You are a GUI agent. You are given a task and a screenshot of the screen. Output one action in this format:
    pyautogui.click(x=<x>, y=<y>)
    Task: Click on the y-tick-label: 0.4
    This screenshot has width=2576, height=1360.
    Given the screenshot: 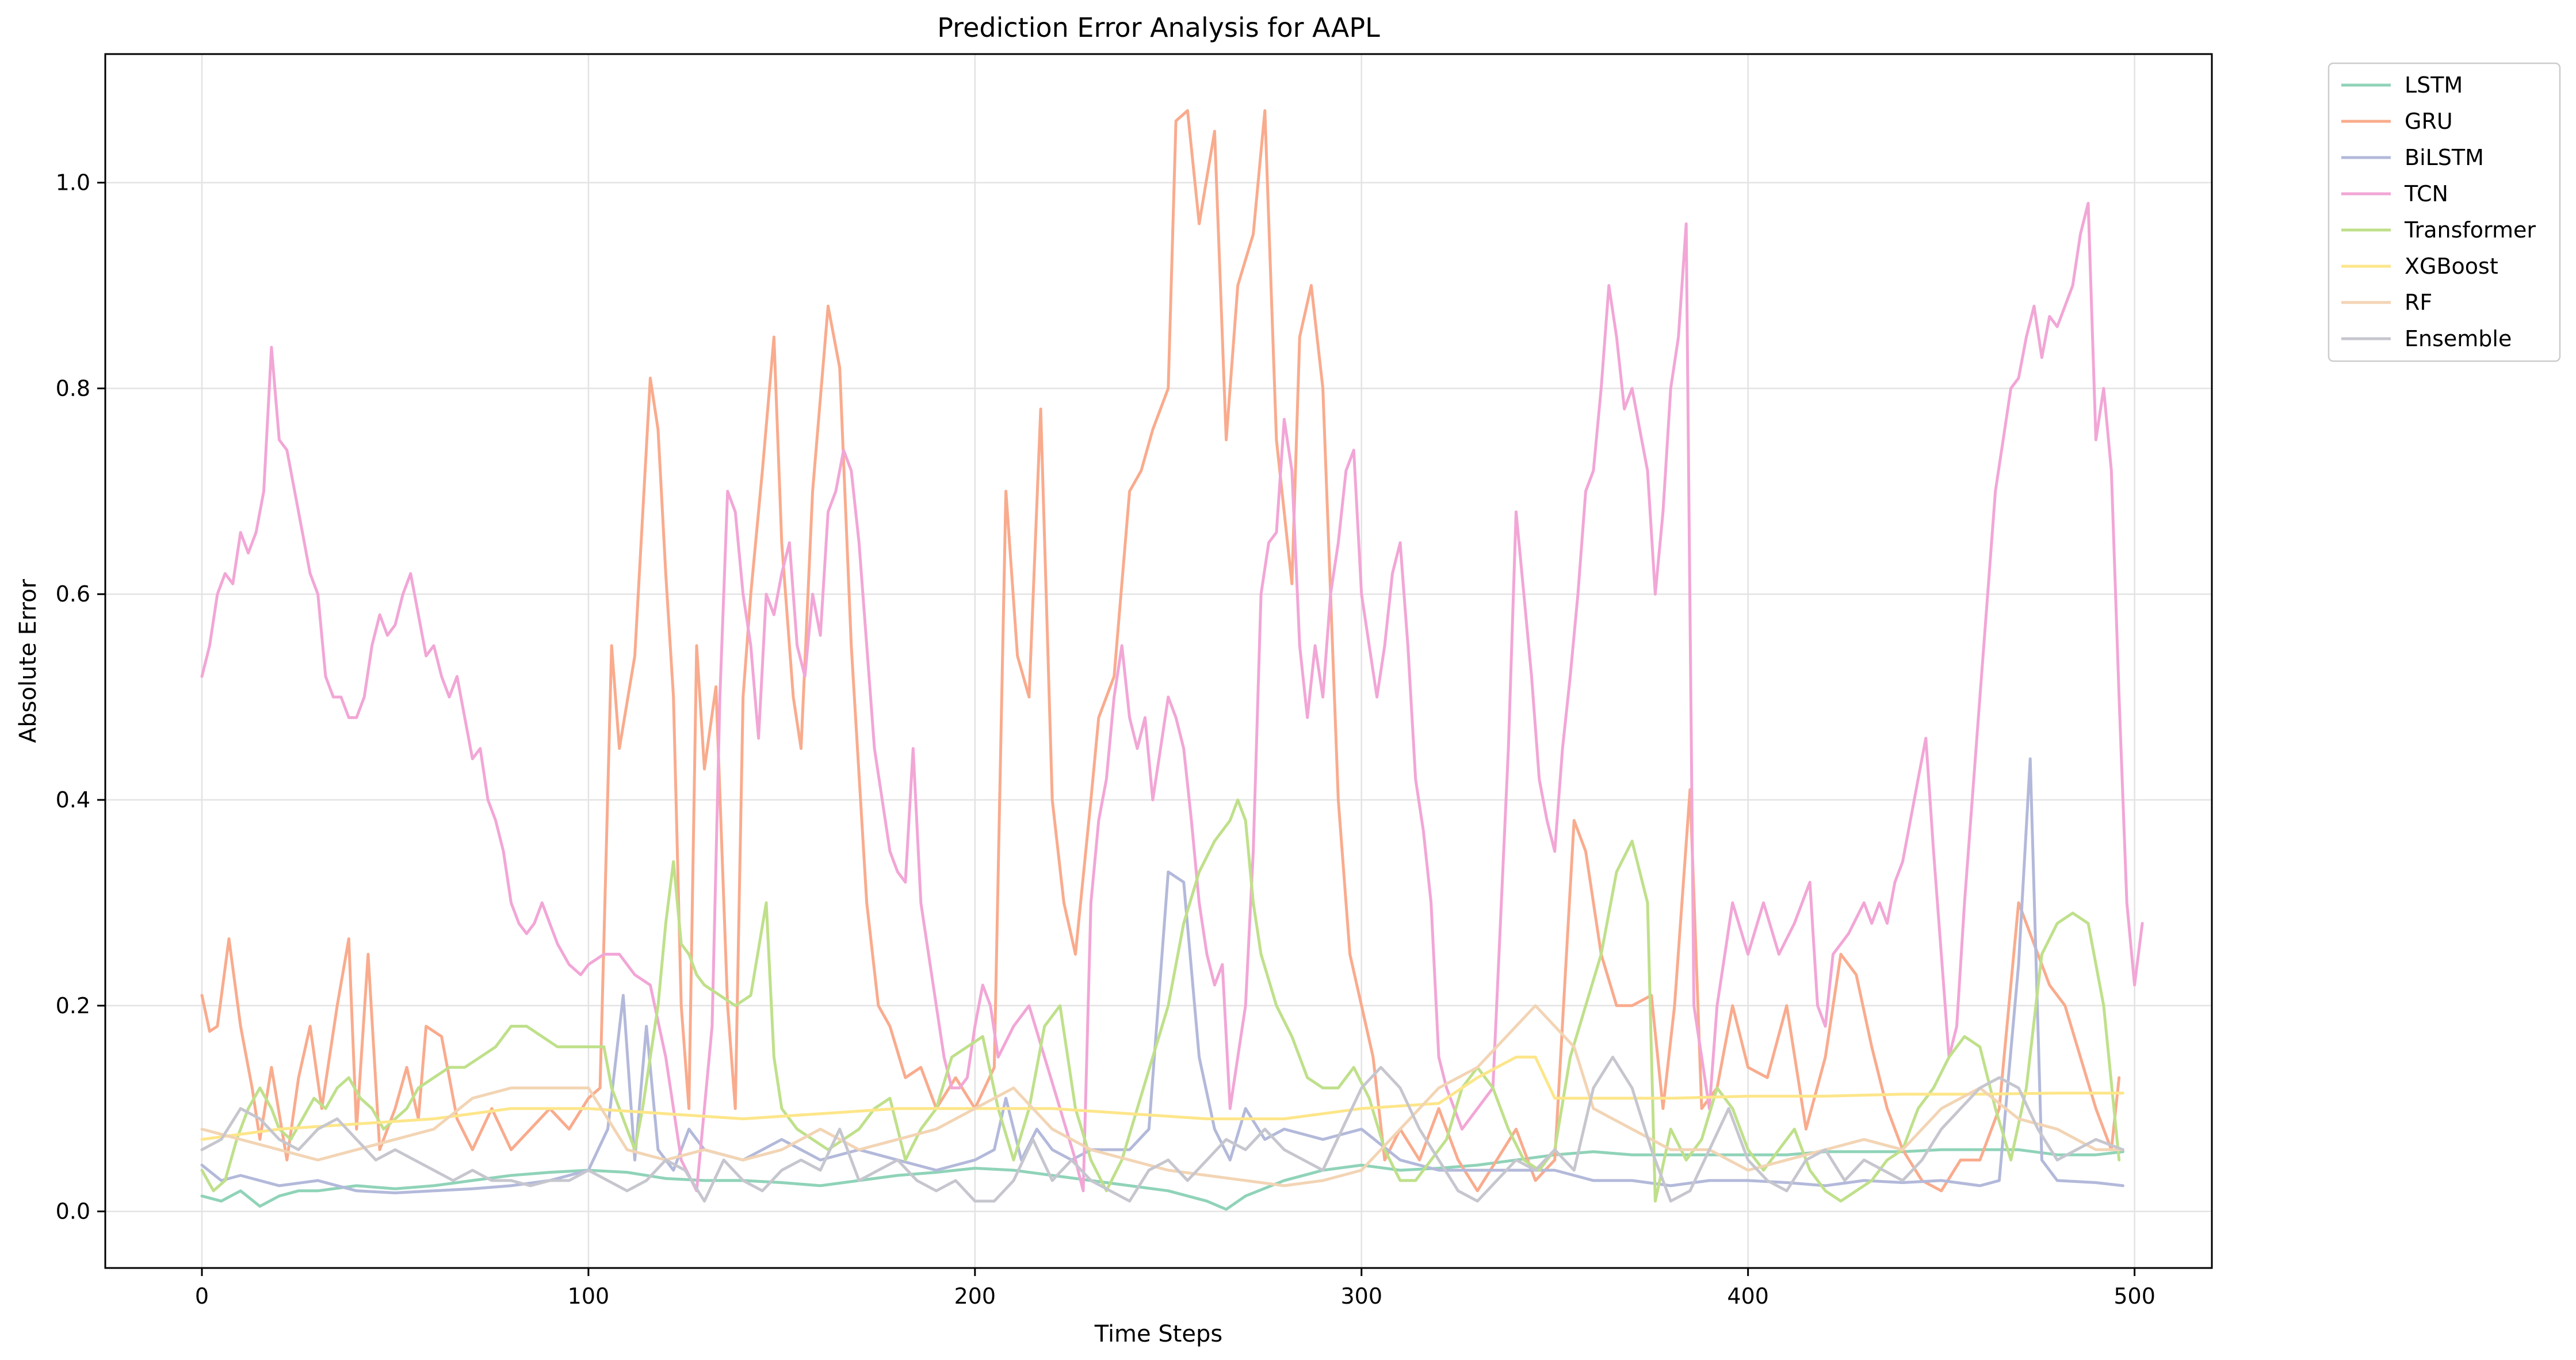 What is the action you would take?
    pyautogui.click(x=73, y=800)
    